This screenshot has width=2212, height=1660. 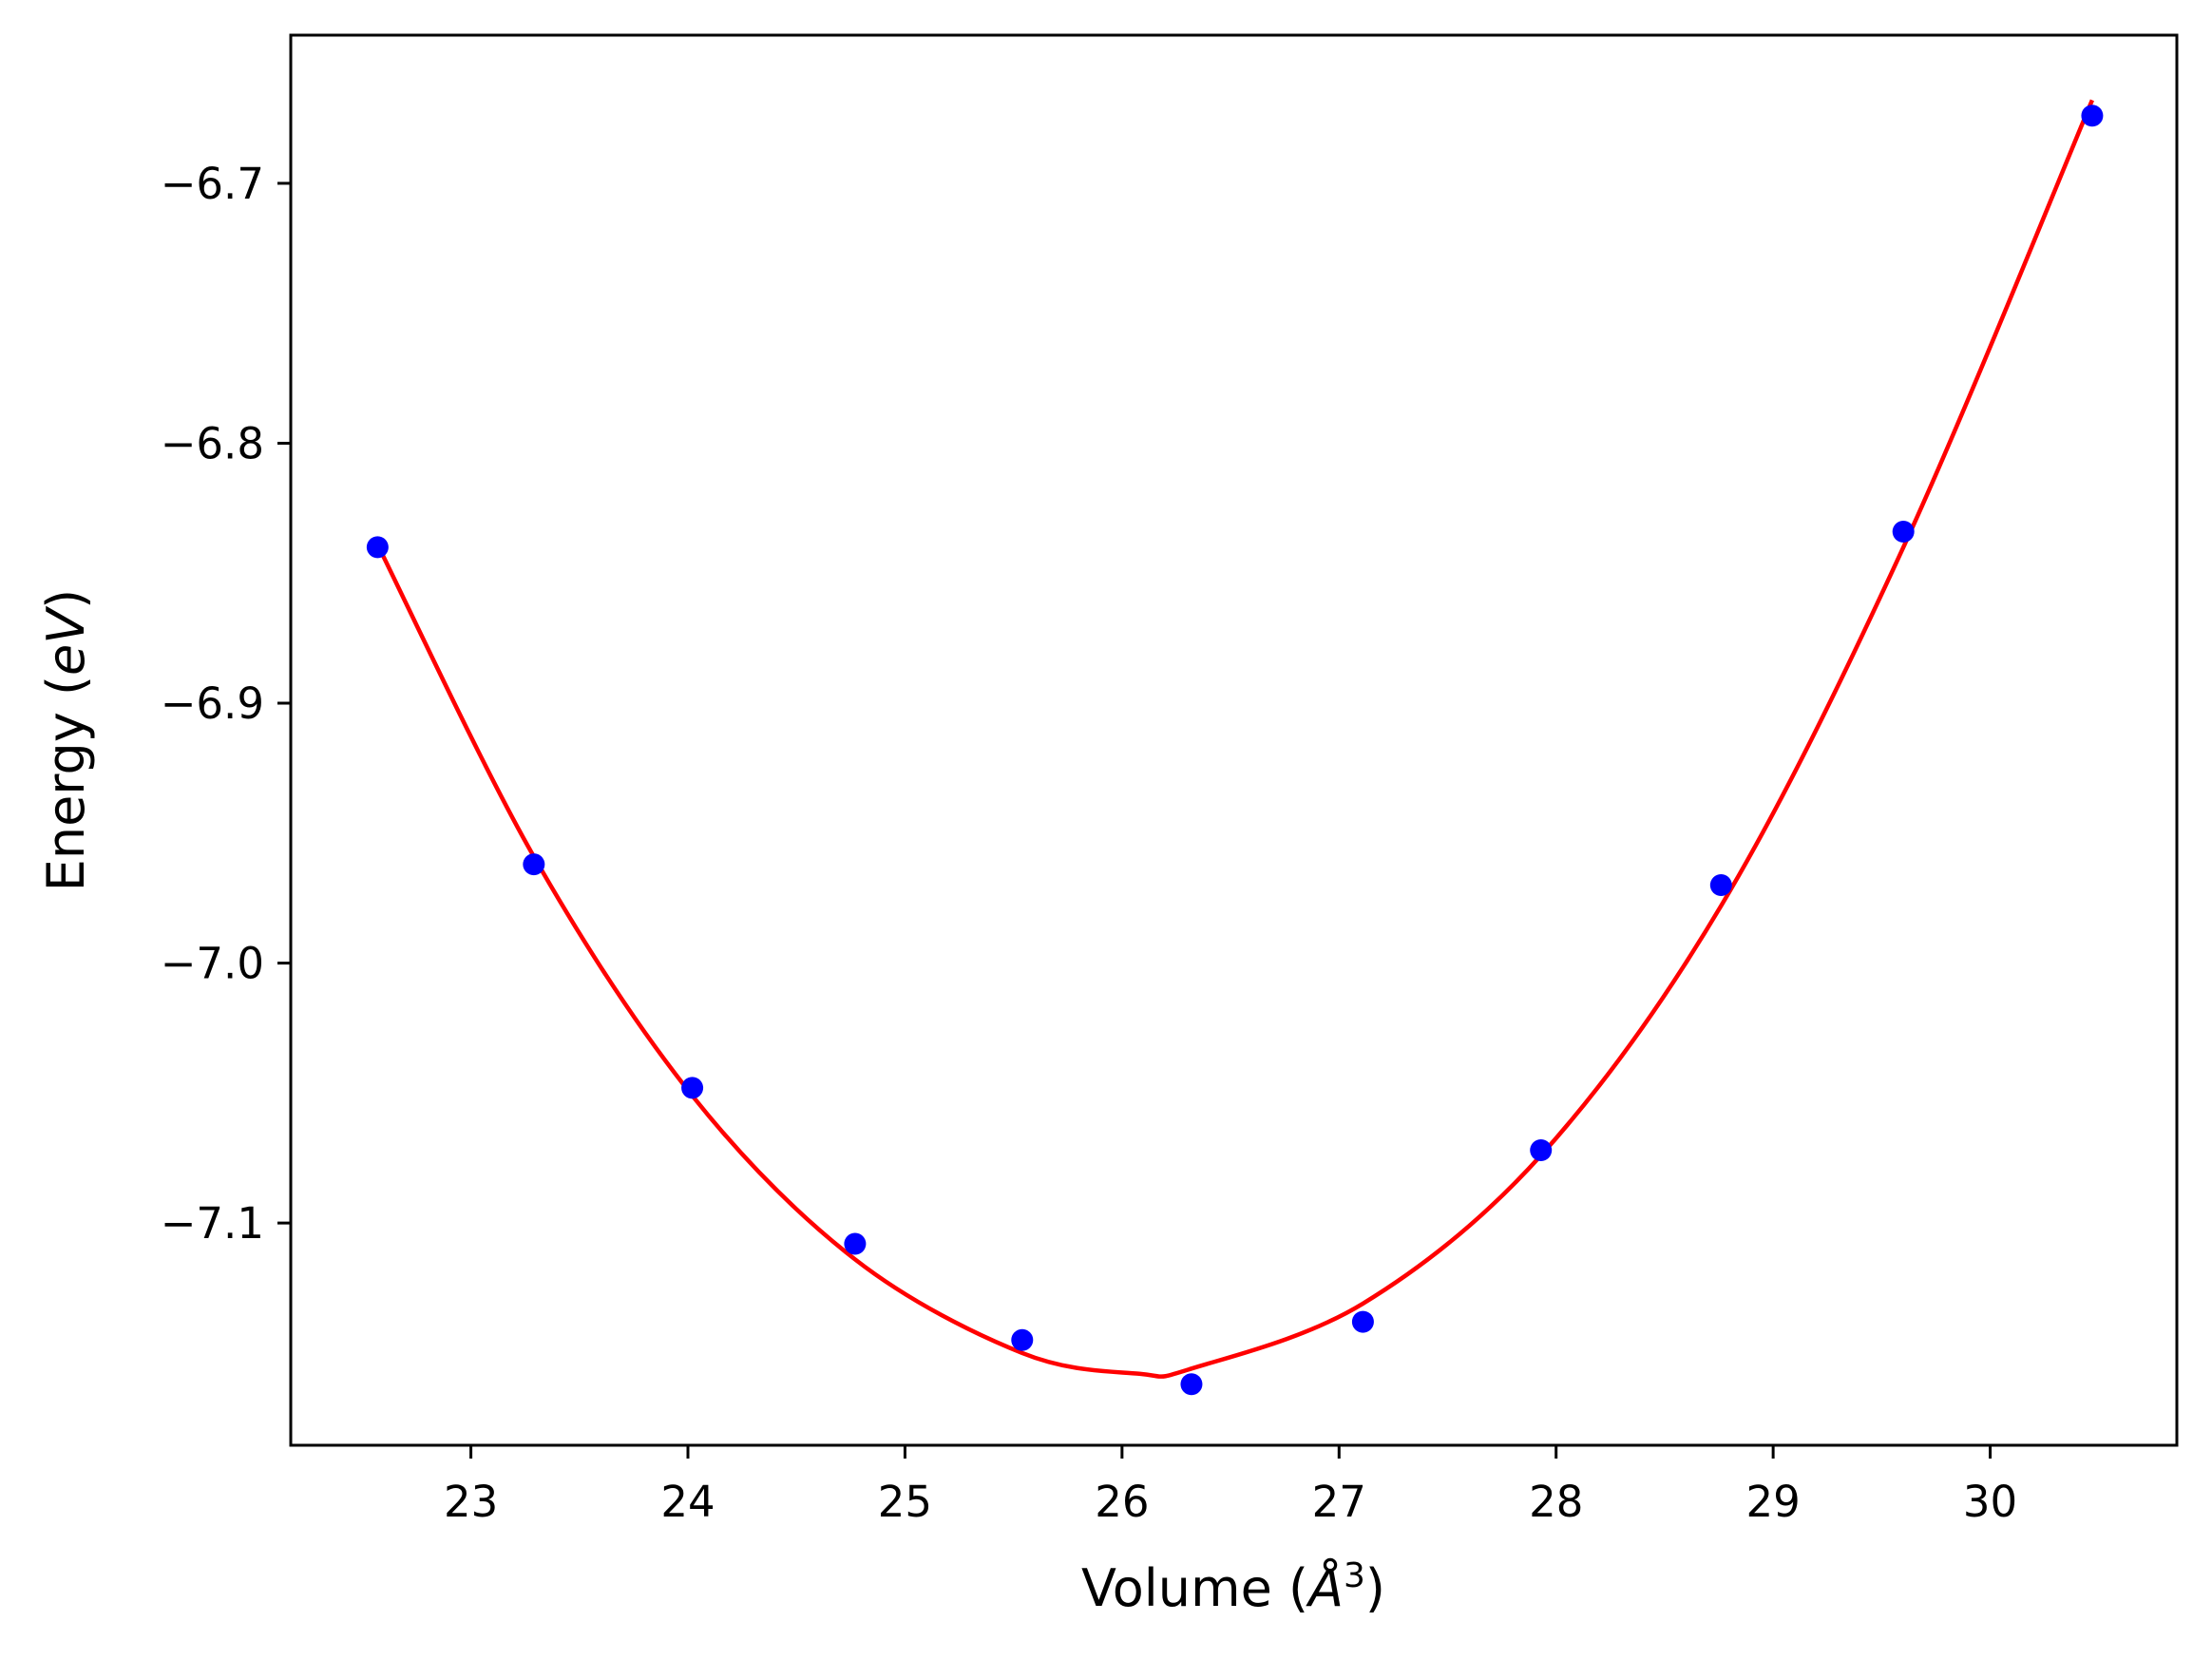 What do you see at coordinates (687, 1502) in the screenshot?
I see `x-tick-label: 24` at bounding box center [687, 1502].